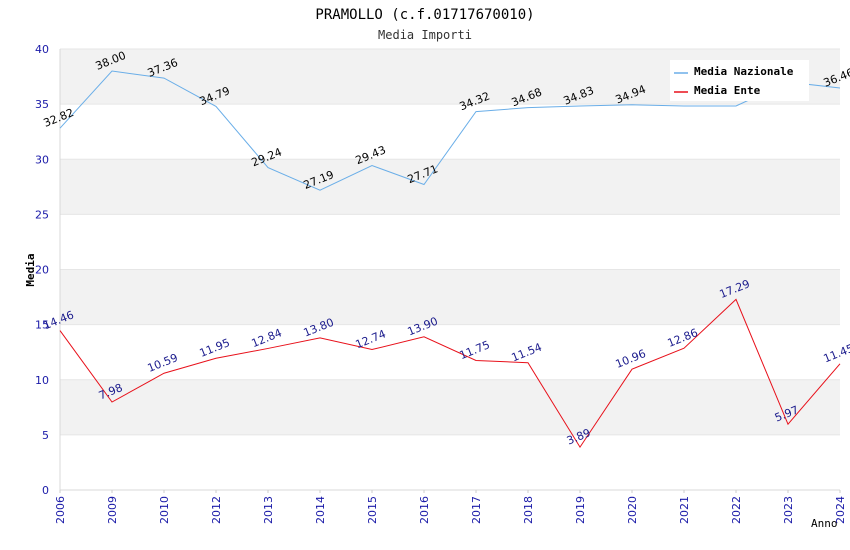  I want to click on y-axis-label: Media, so click(30, 269).